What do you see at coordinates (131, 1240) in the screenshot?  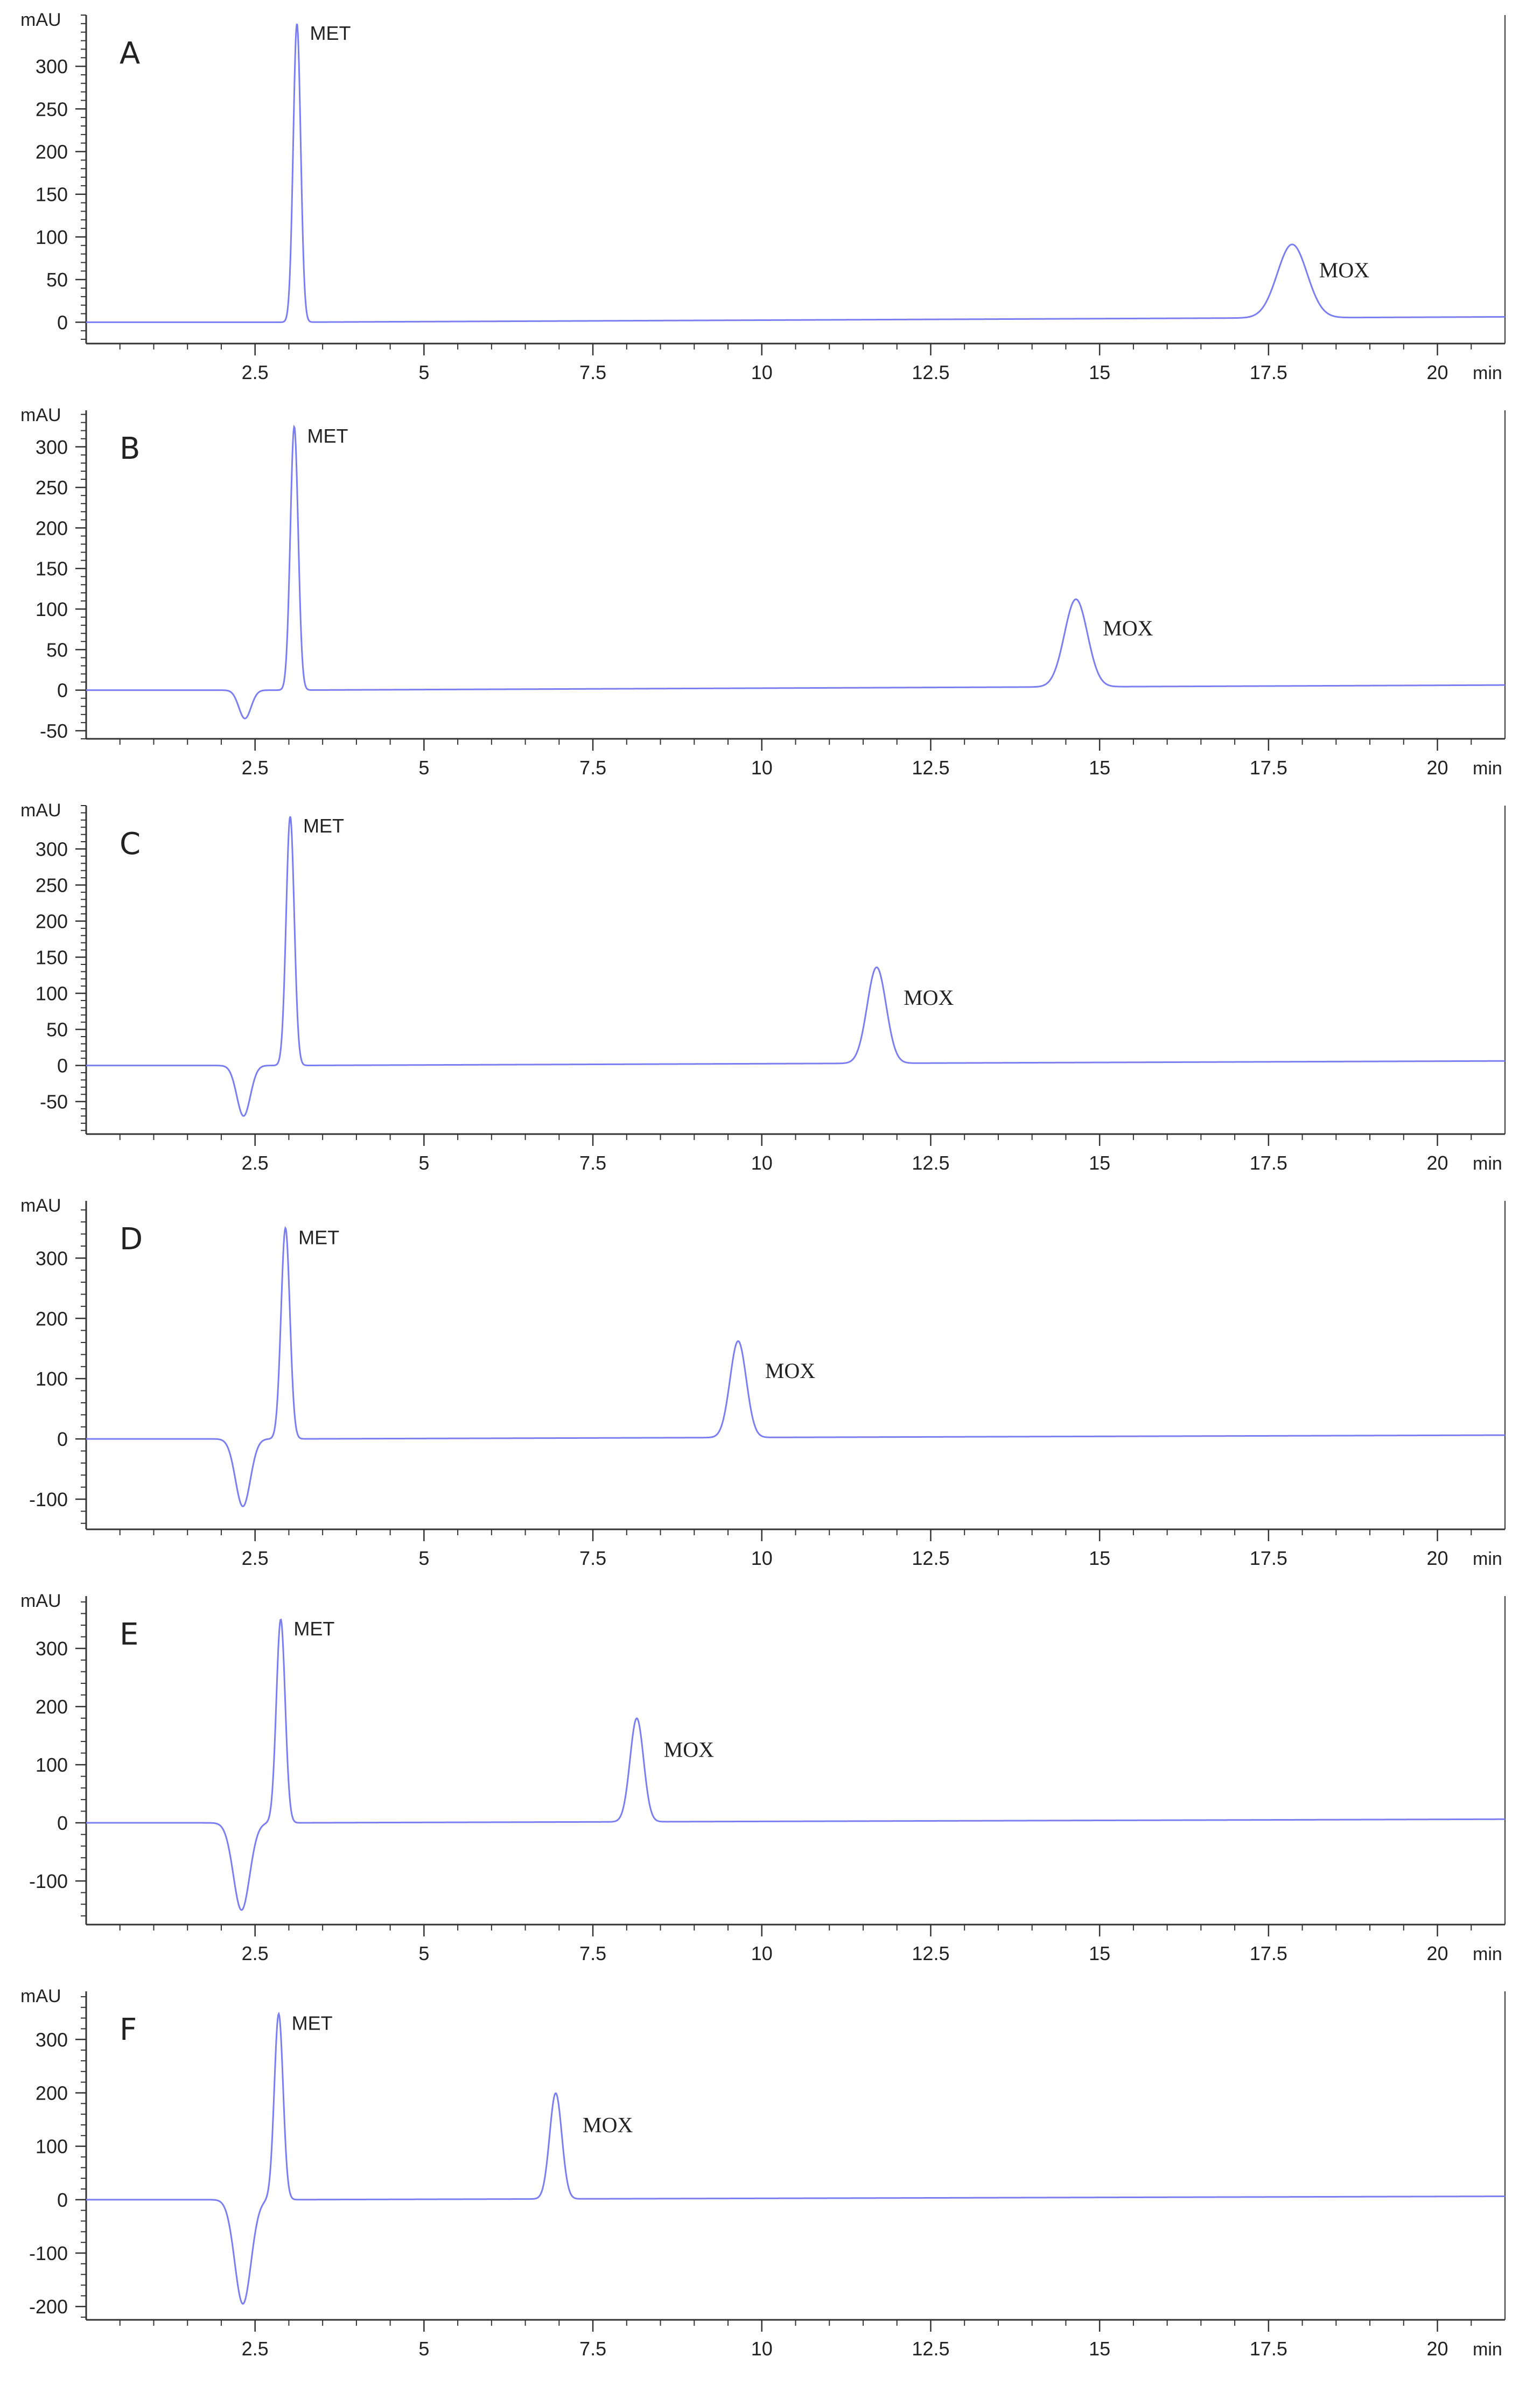 I see `panel-label: D` at bounding box center [131, 1240].